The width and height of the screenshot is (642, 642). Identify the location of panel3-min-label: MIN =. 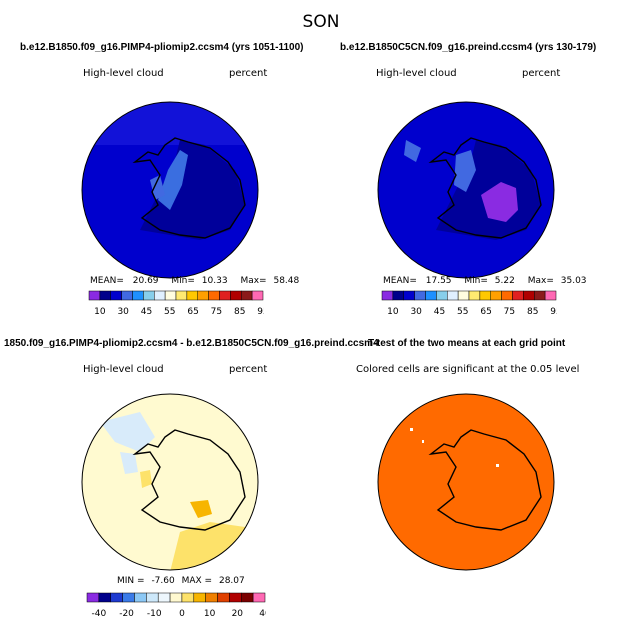
(131, 581).